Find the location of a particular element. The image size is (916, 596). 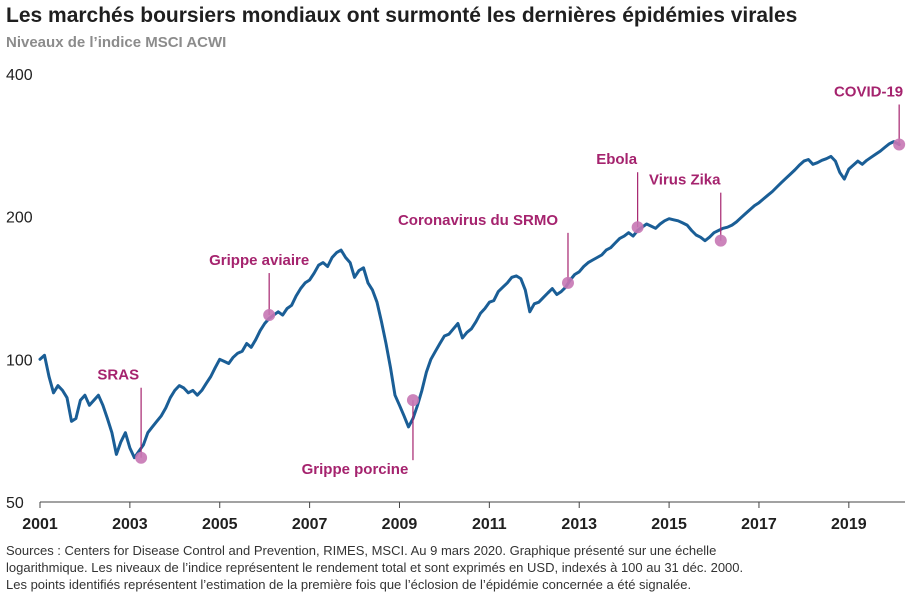

y-tick-label-50: 50 is located at coordinates (15, 503).